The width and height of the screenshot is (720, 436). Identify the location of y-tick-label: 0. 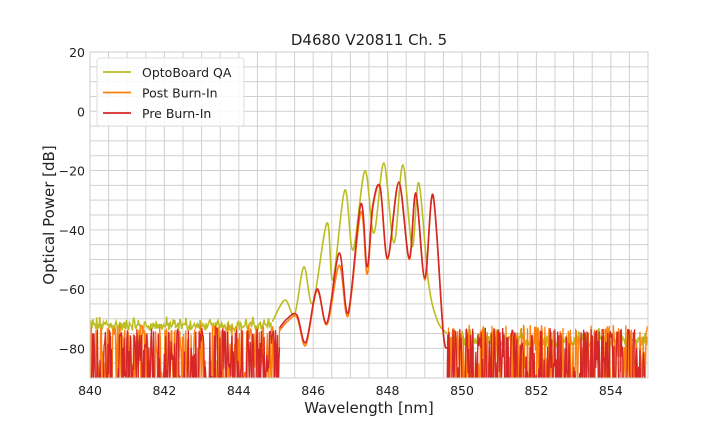
(81, 111).